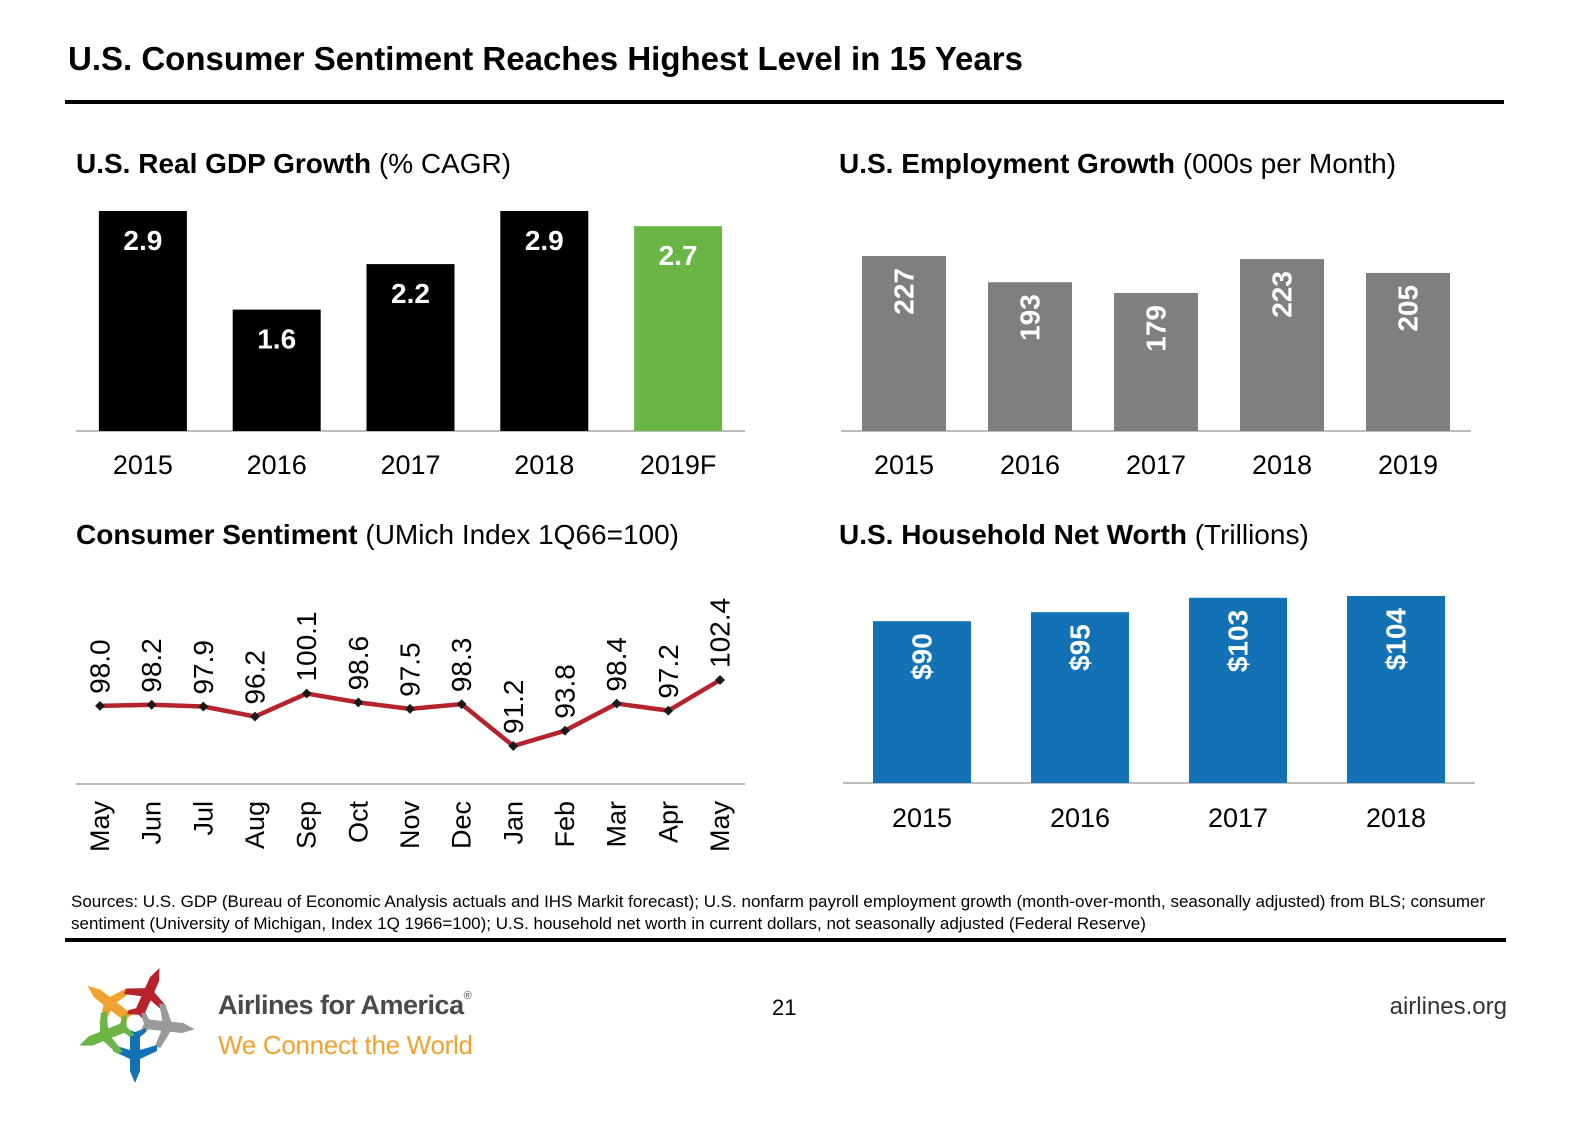 The height and width of the screenshot is (1125, 1575). I want to click on employment-category-label: 2018, so click(1282, 465).